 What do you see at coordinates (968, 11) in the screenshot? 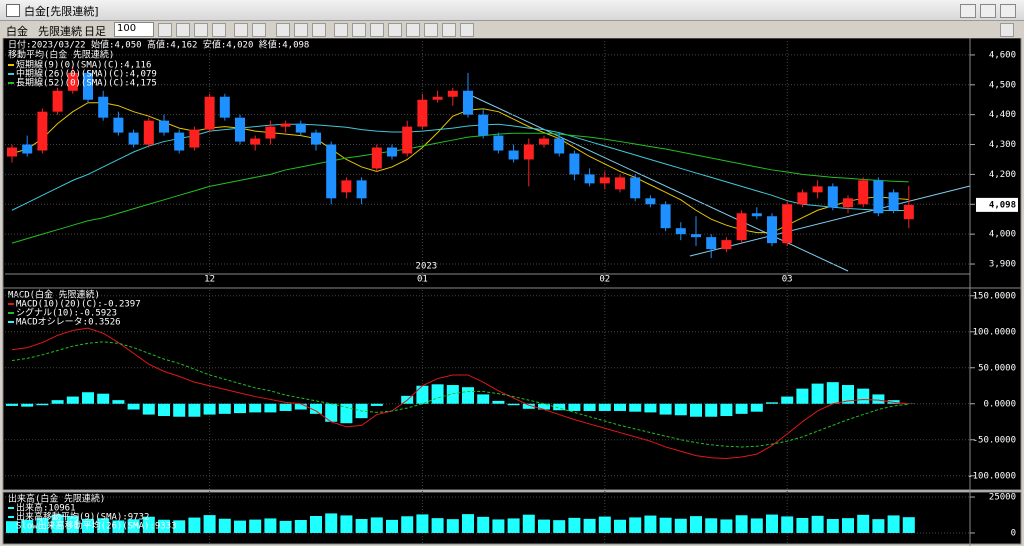
I see `minimize-button` at bounding box center [968, 11].